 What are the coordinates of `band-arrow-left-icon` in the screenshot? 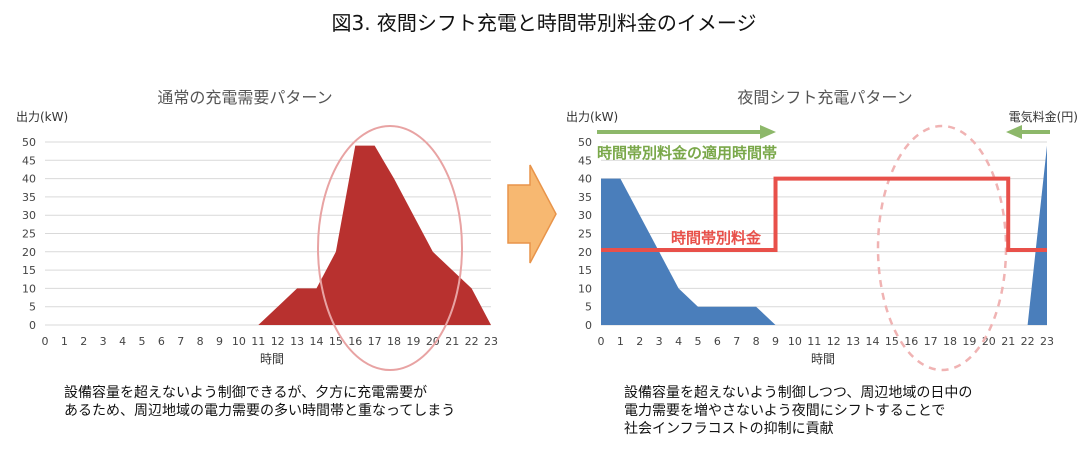 It's located at (1028, 132).